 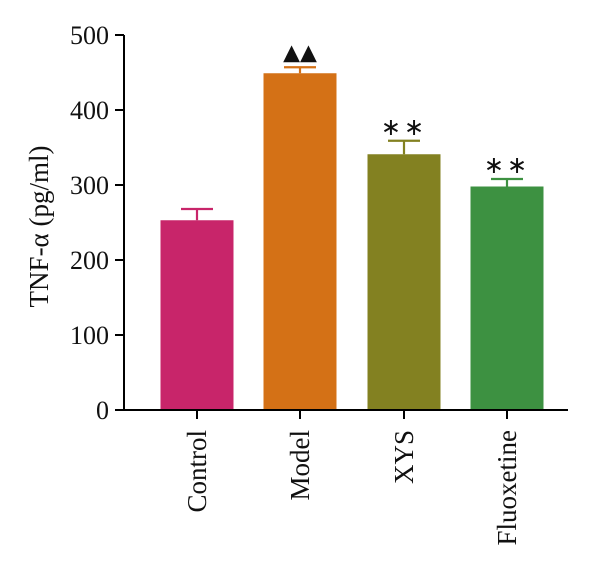 What do you see at coordinates (300, 52) in the screenshot?
I see `significance-annotation: ▲▲` at bounding box center [300, 52].